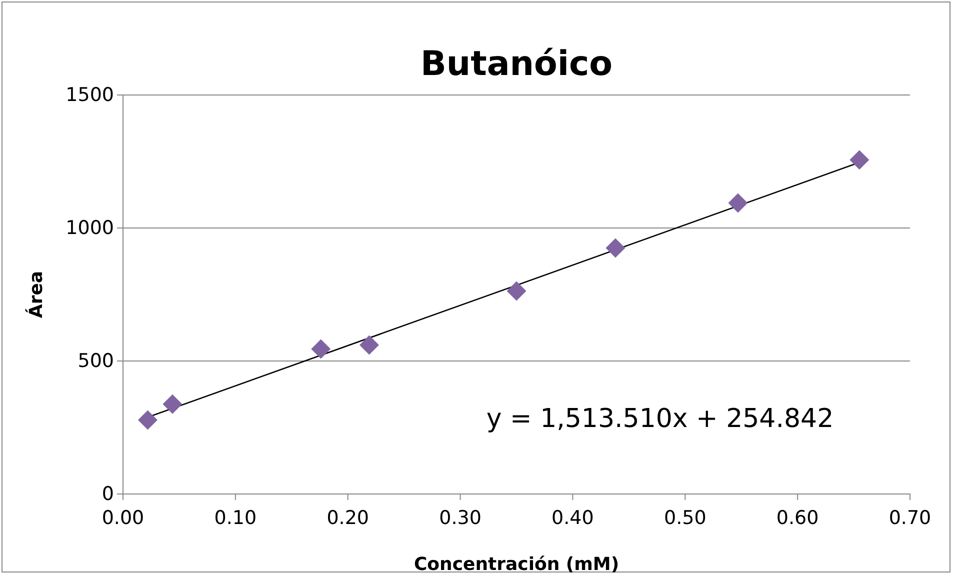 The height and width of the screenshot is (579, 960). What do you see at coordinates (90, 228) in the screenshot?
I see `y-tick-label: 1000` at bounding box center [90, 228].